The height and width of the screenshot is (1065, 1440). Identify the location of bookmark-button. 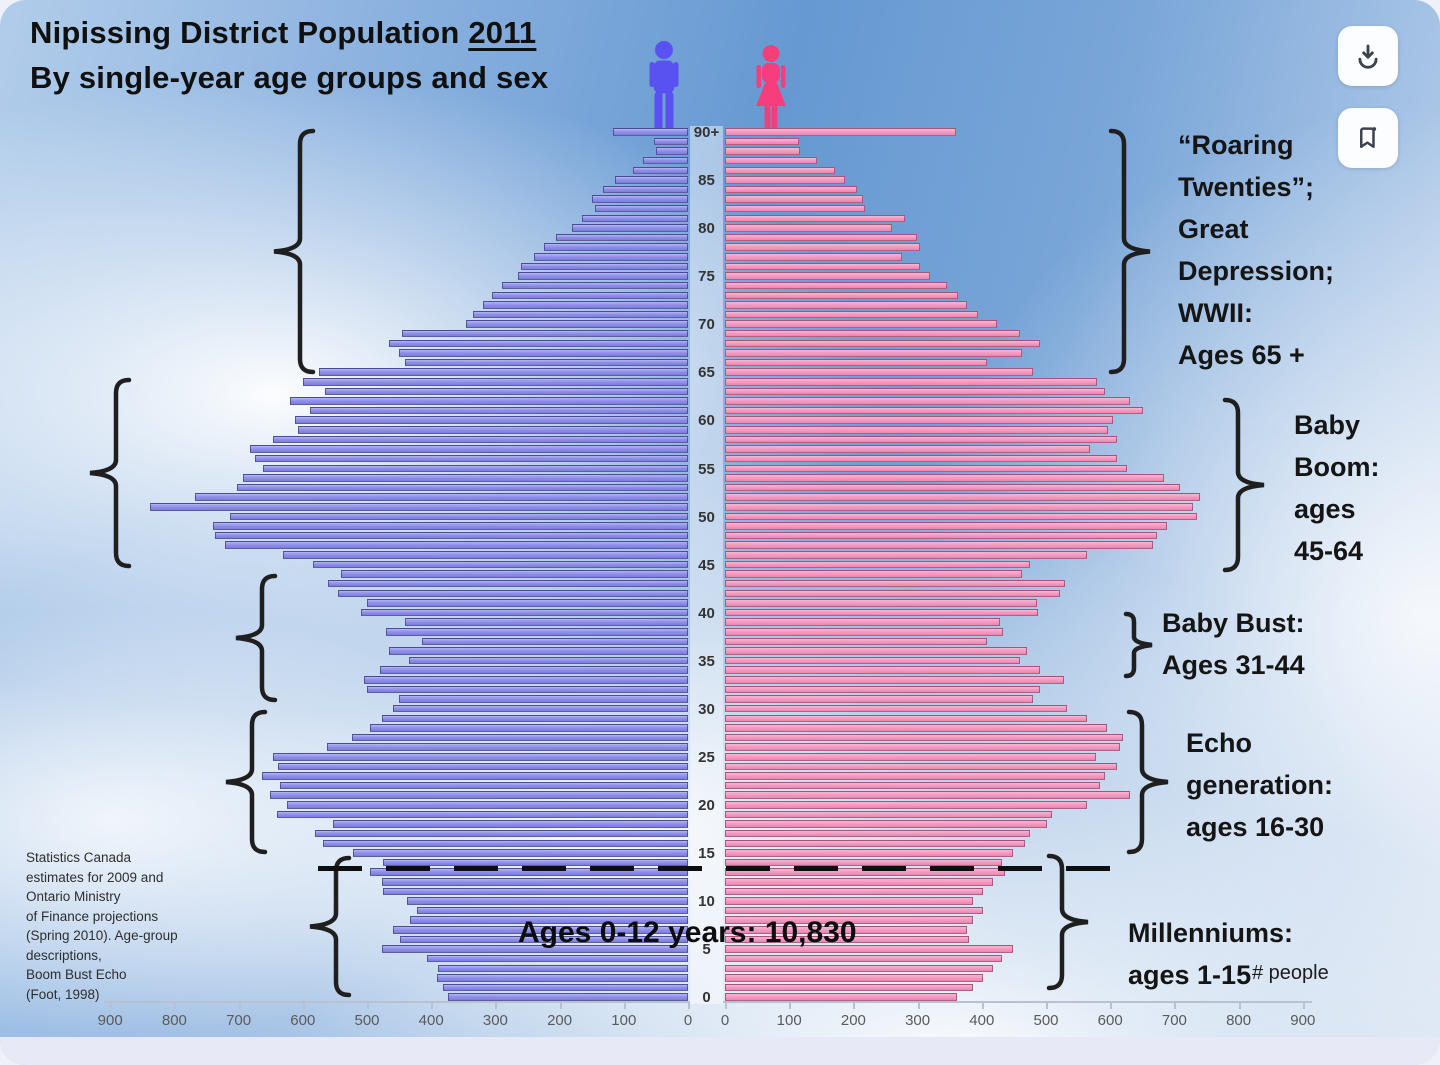
(1368, 138).